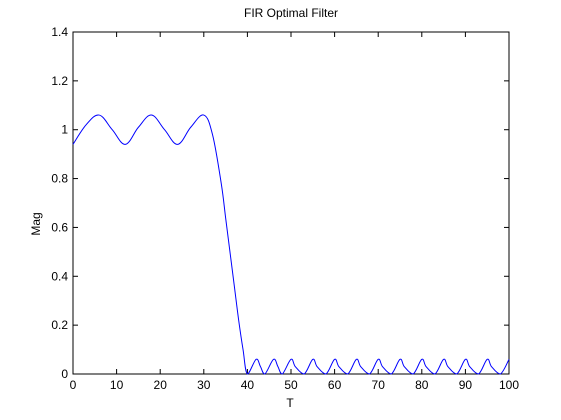 Image resolution: width=561 pixels, height=420 pixels. What do you see at coordinates (59, 32) in the screenshot?
I see `y-tick-label: 1.4` at bounding box center [59, 32].